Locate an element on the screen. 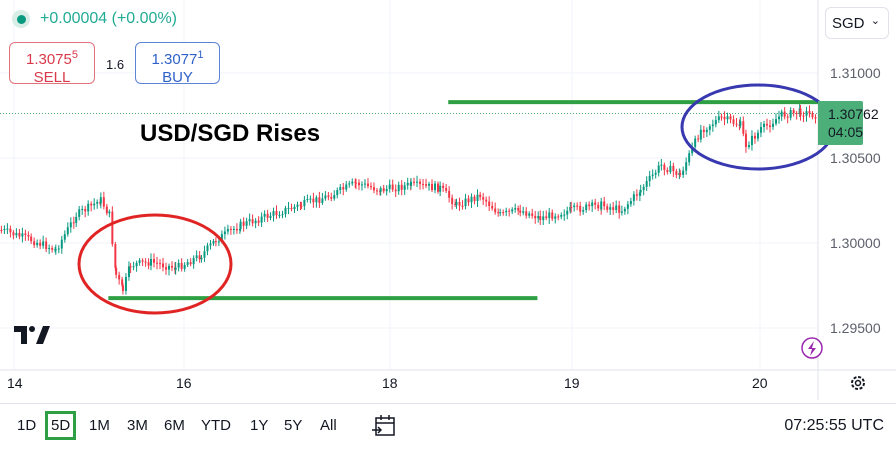 This screenshot has width=896, height=449. bar-countdown: 04:05 is located at coordinates (846, 132).